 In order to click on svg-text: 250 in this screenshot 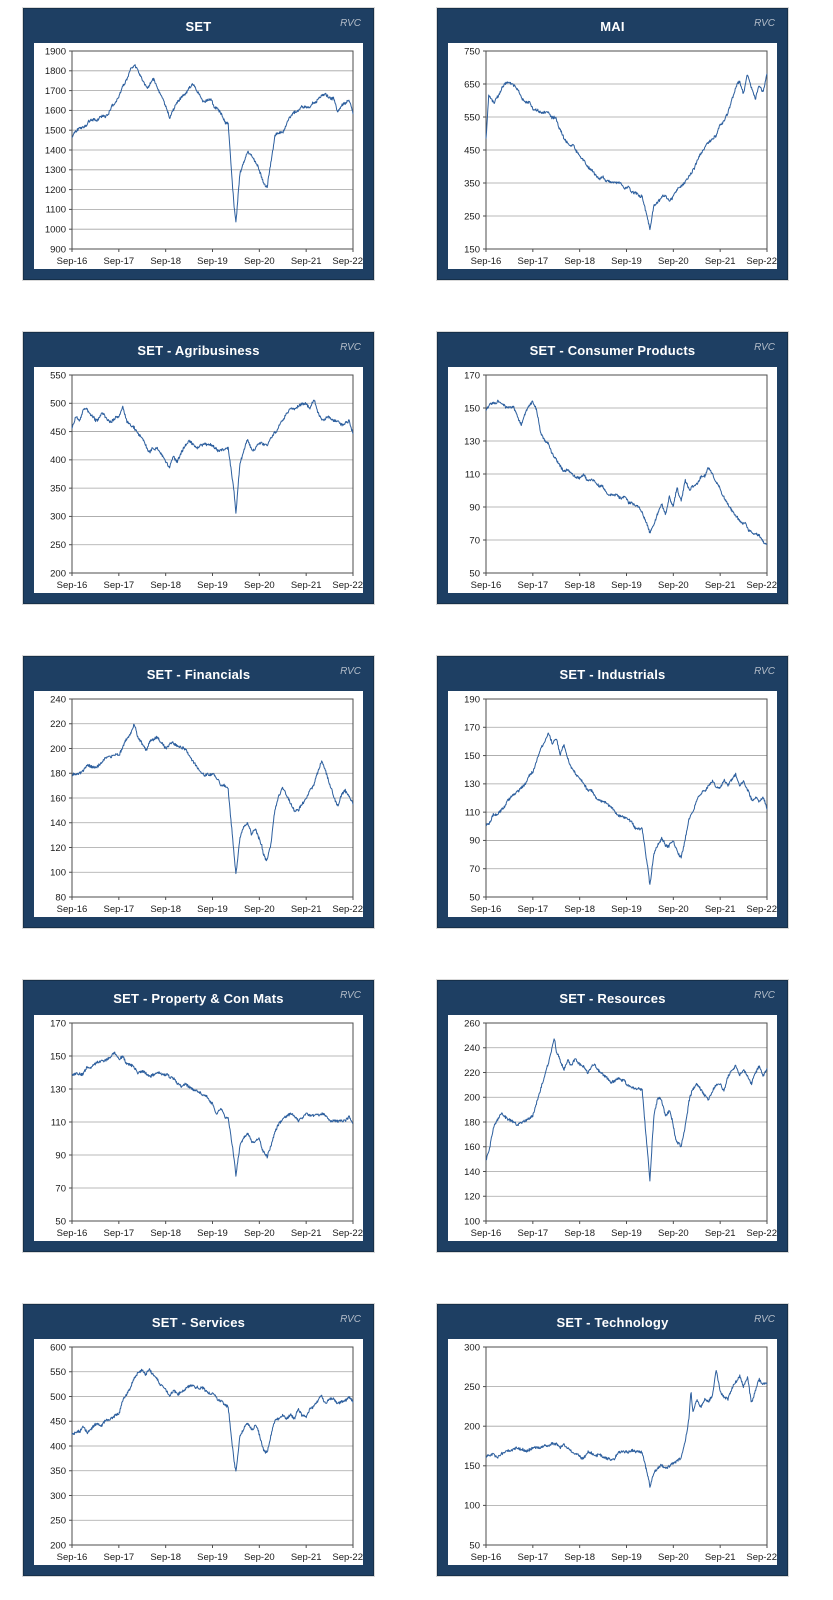, I will do `click(58, 1521)`.